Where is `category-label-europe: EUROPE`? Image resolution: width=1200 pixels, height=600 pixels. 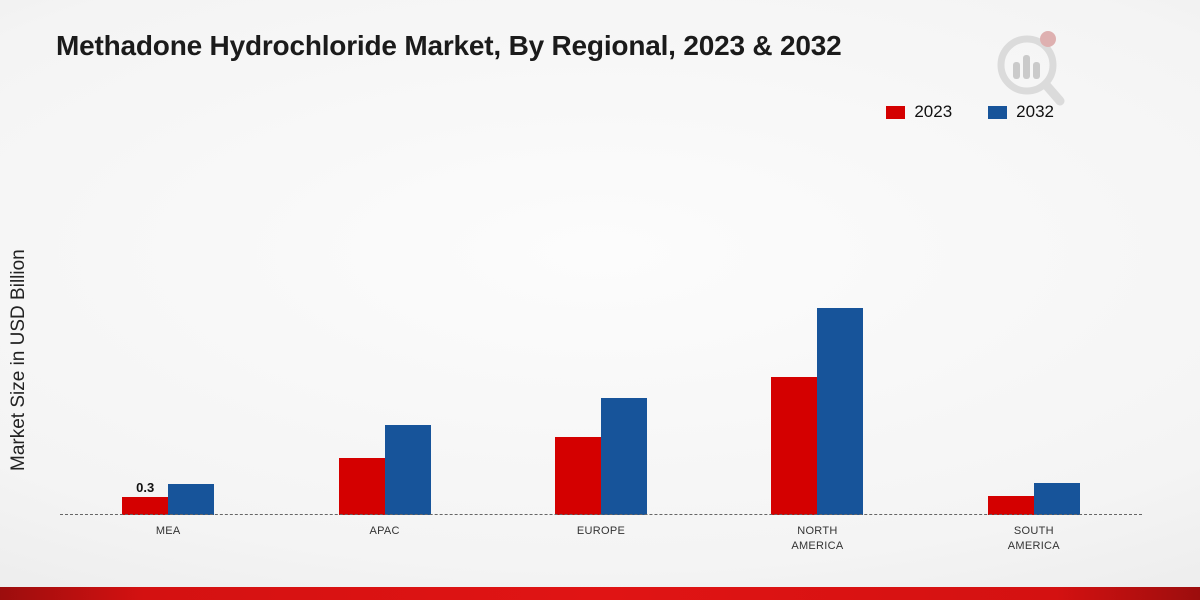 category-label-europe: EUROPE is located at coordinates (601, 531).